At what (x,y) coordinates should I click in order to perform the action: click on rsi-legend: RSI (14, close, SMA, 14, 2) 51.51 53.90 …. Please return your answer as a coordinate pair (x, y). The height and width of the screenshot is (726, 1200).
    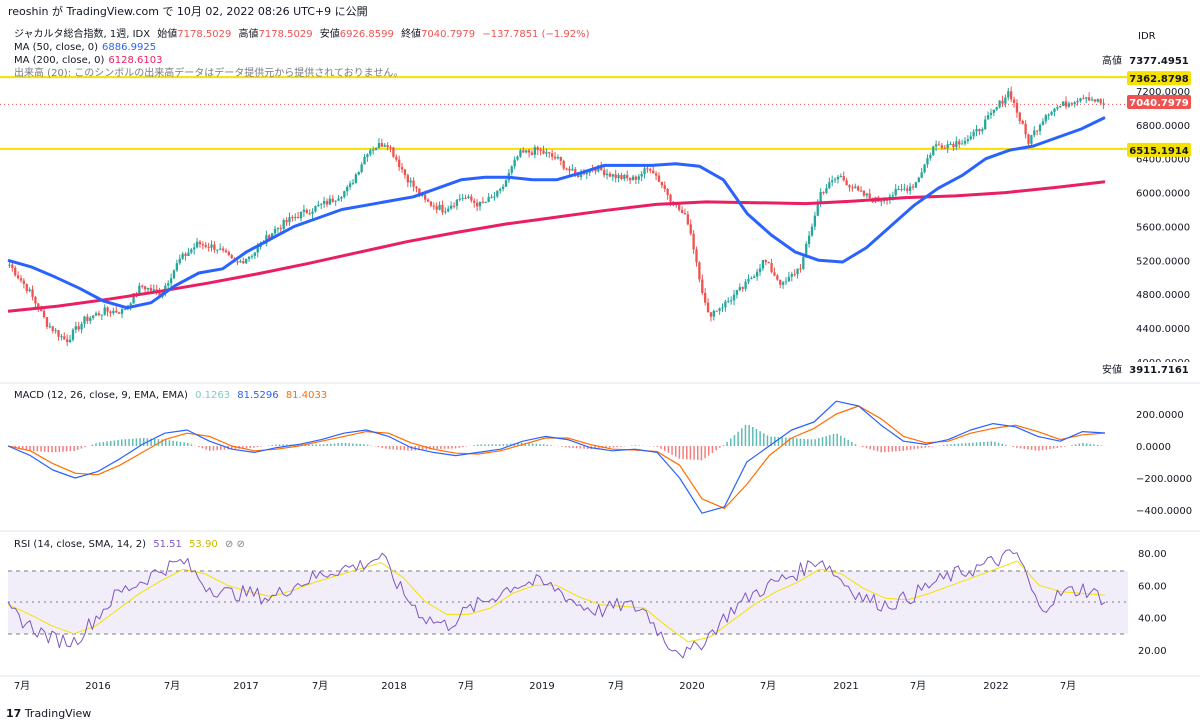
    Looking at the image, I should click on (131, 544).